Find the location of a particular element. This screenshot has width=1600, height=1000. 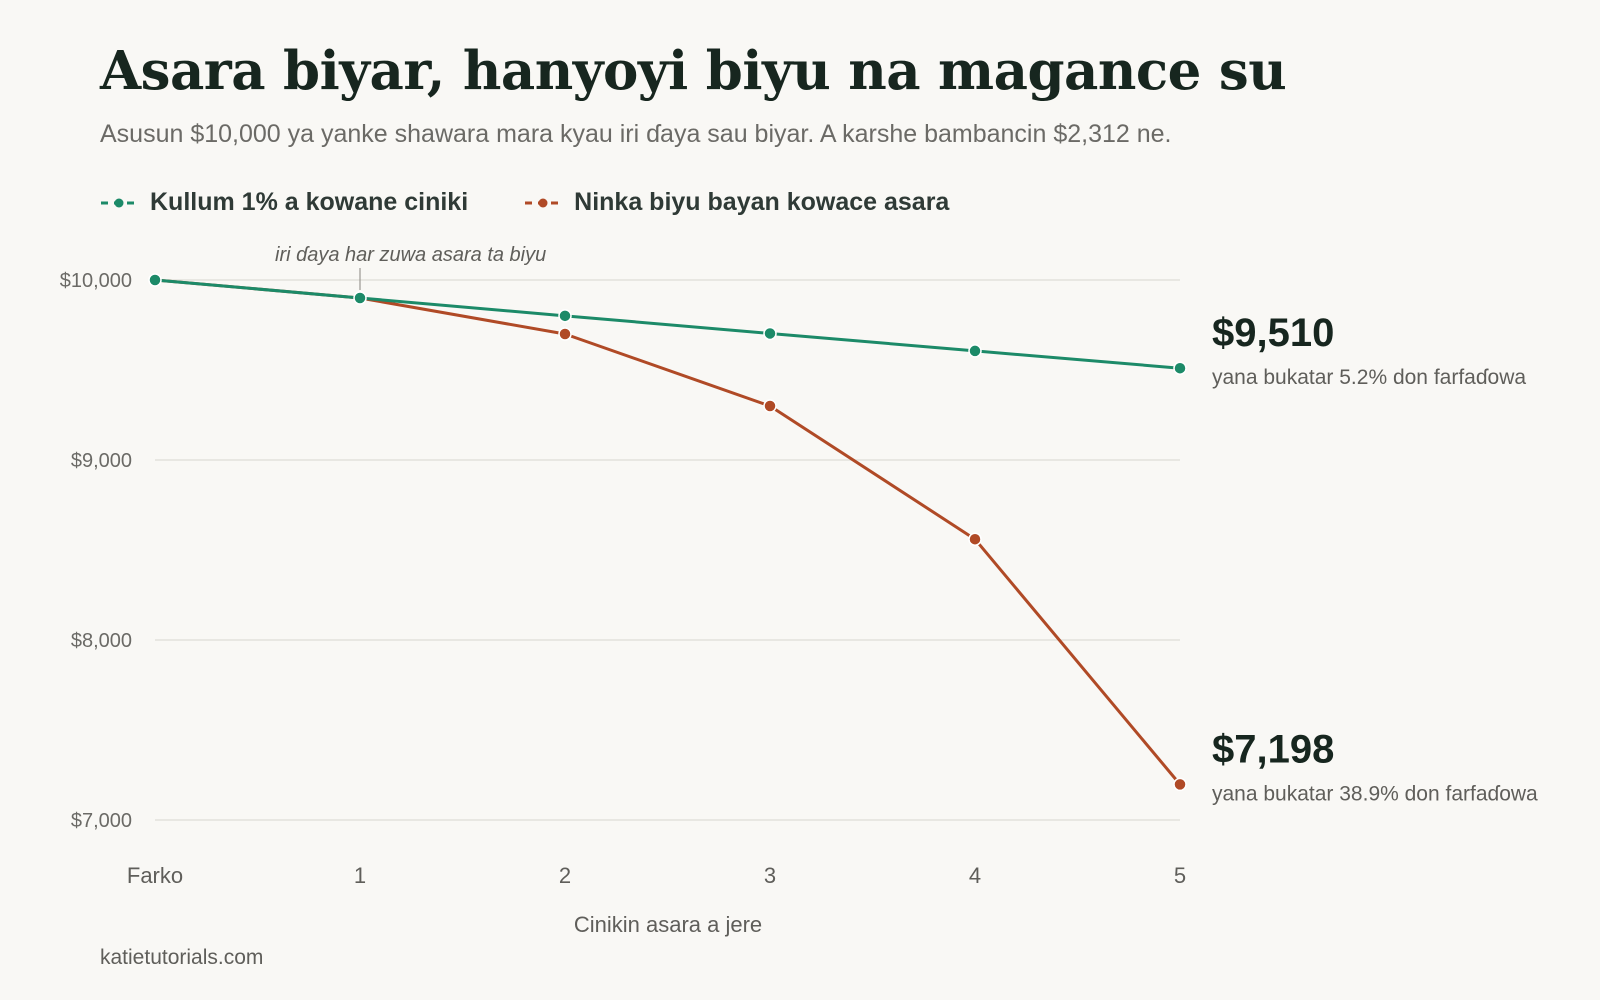

y-tick-label: $9,000 is located at coordinates (101, 461).